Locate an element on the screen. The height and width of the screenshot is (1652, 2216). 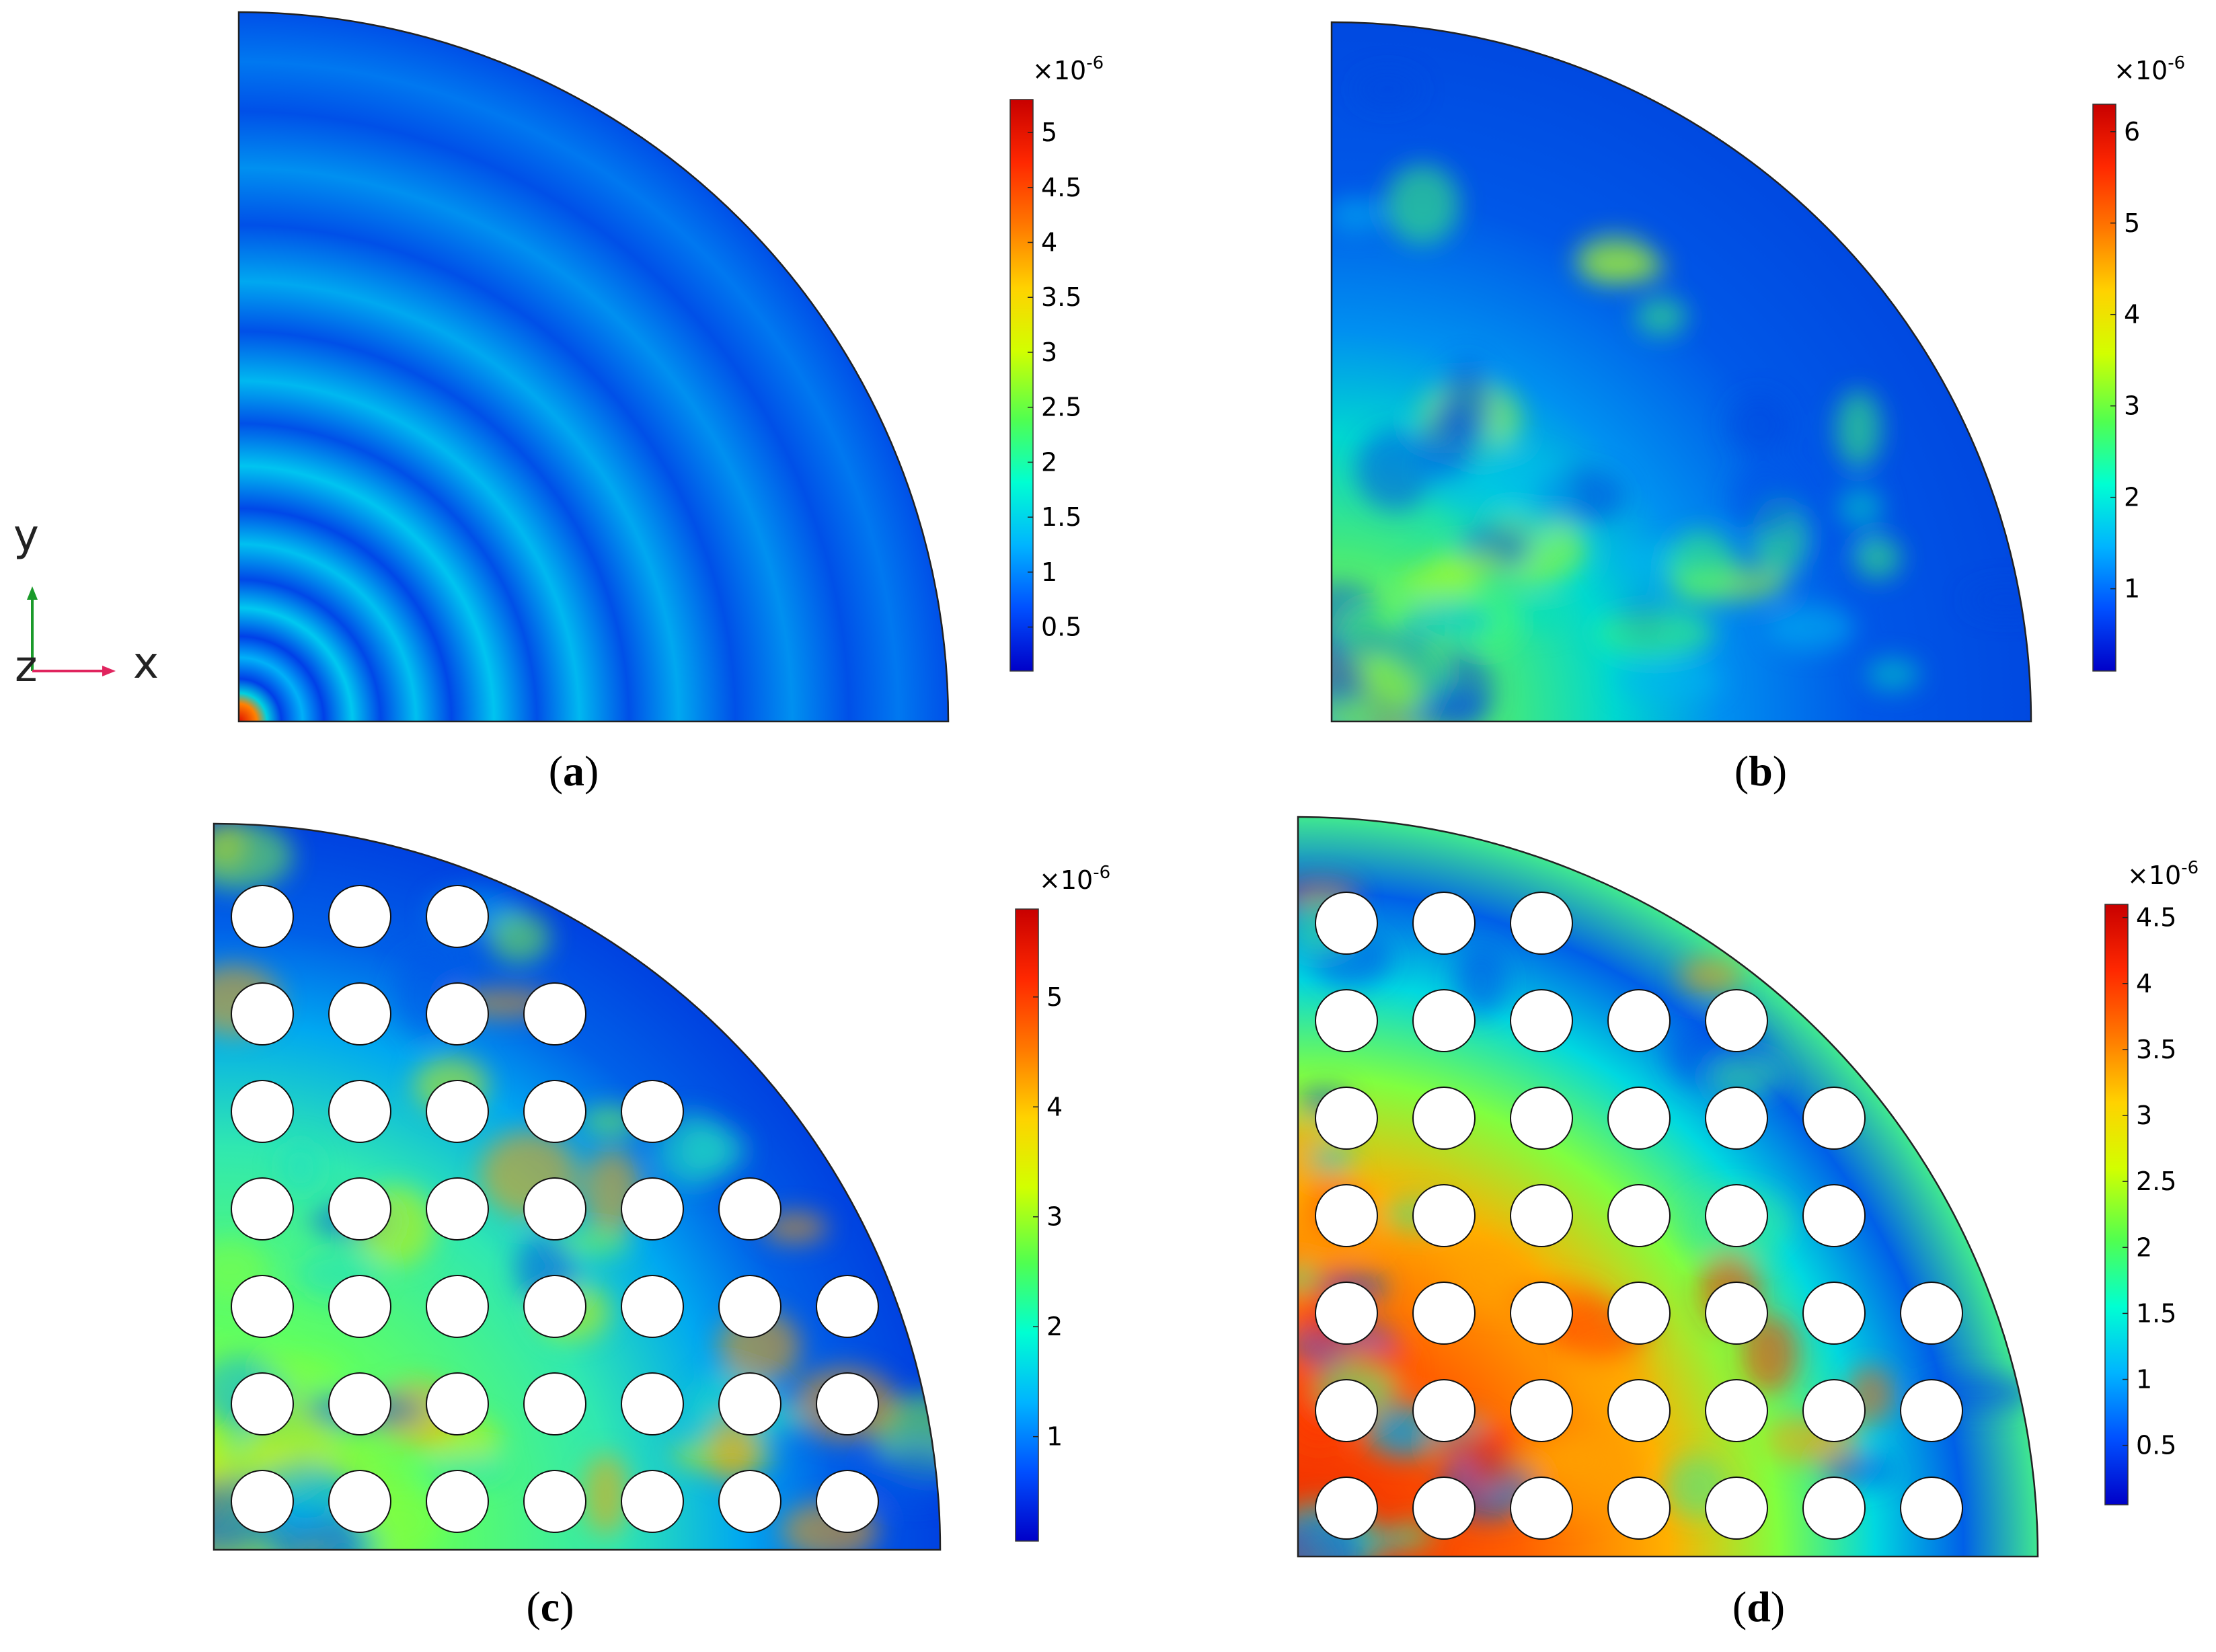
domain-outline-b is located at coordinates (1681, 372).